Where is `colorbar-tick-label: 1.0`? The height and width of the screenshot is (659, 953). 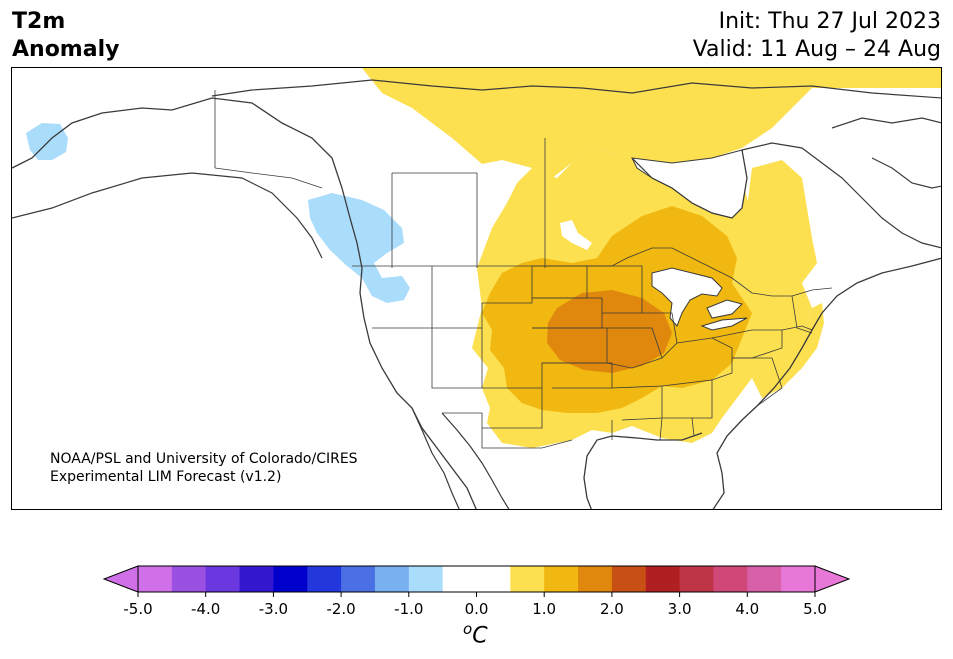 colorbar-tick-label: 1.0 is located at coordinates (544, 609).